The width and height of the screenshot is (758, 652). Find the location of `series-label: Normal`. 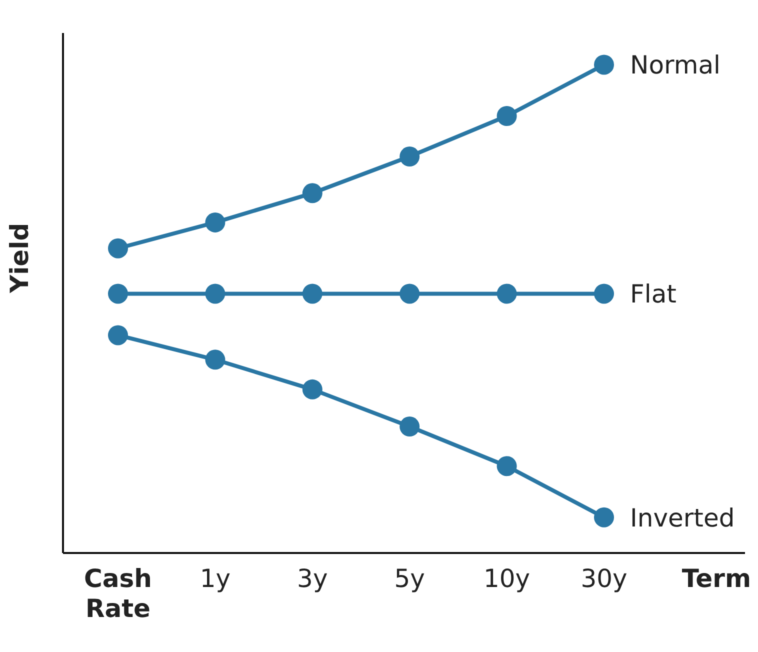

series-label: Normal is located at coordinates (675, 65).